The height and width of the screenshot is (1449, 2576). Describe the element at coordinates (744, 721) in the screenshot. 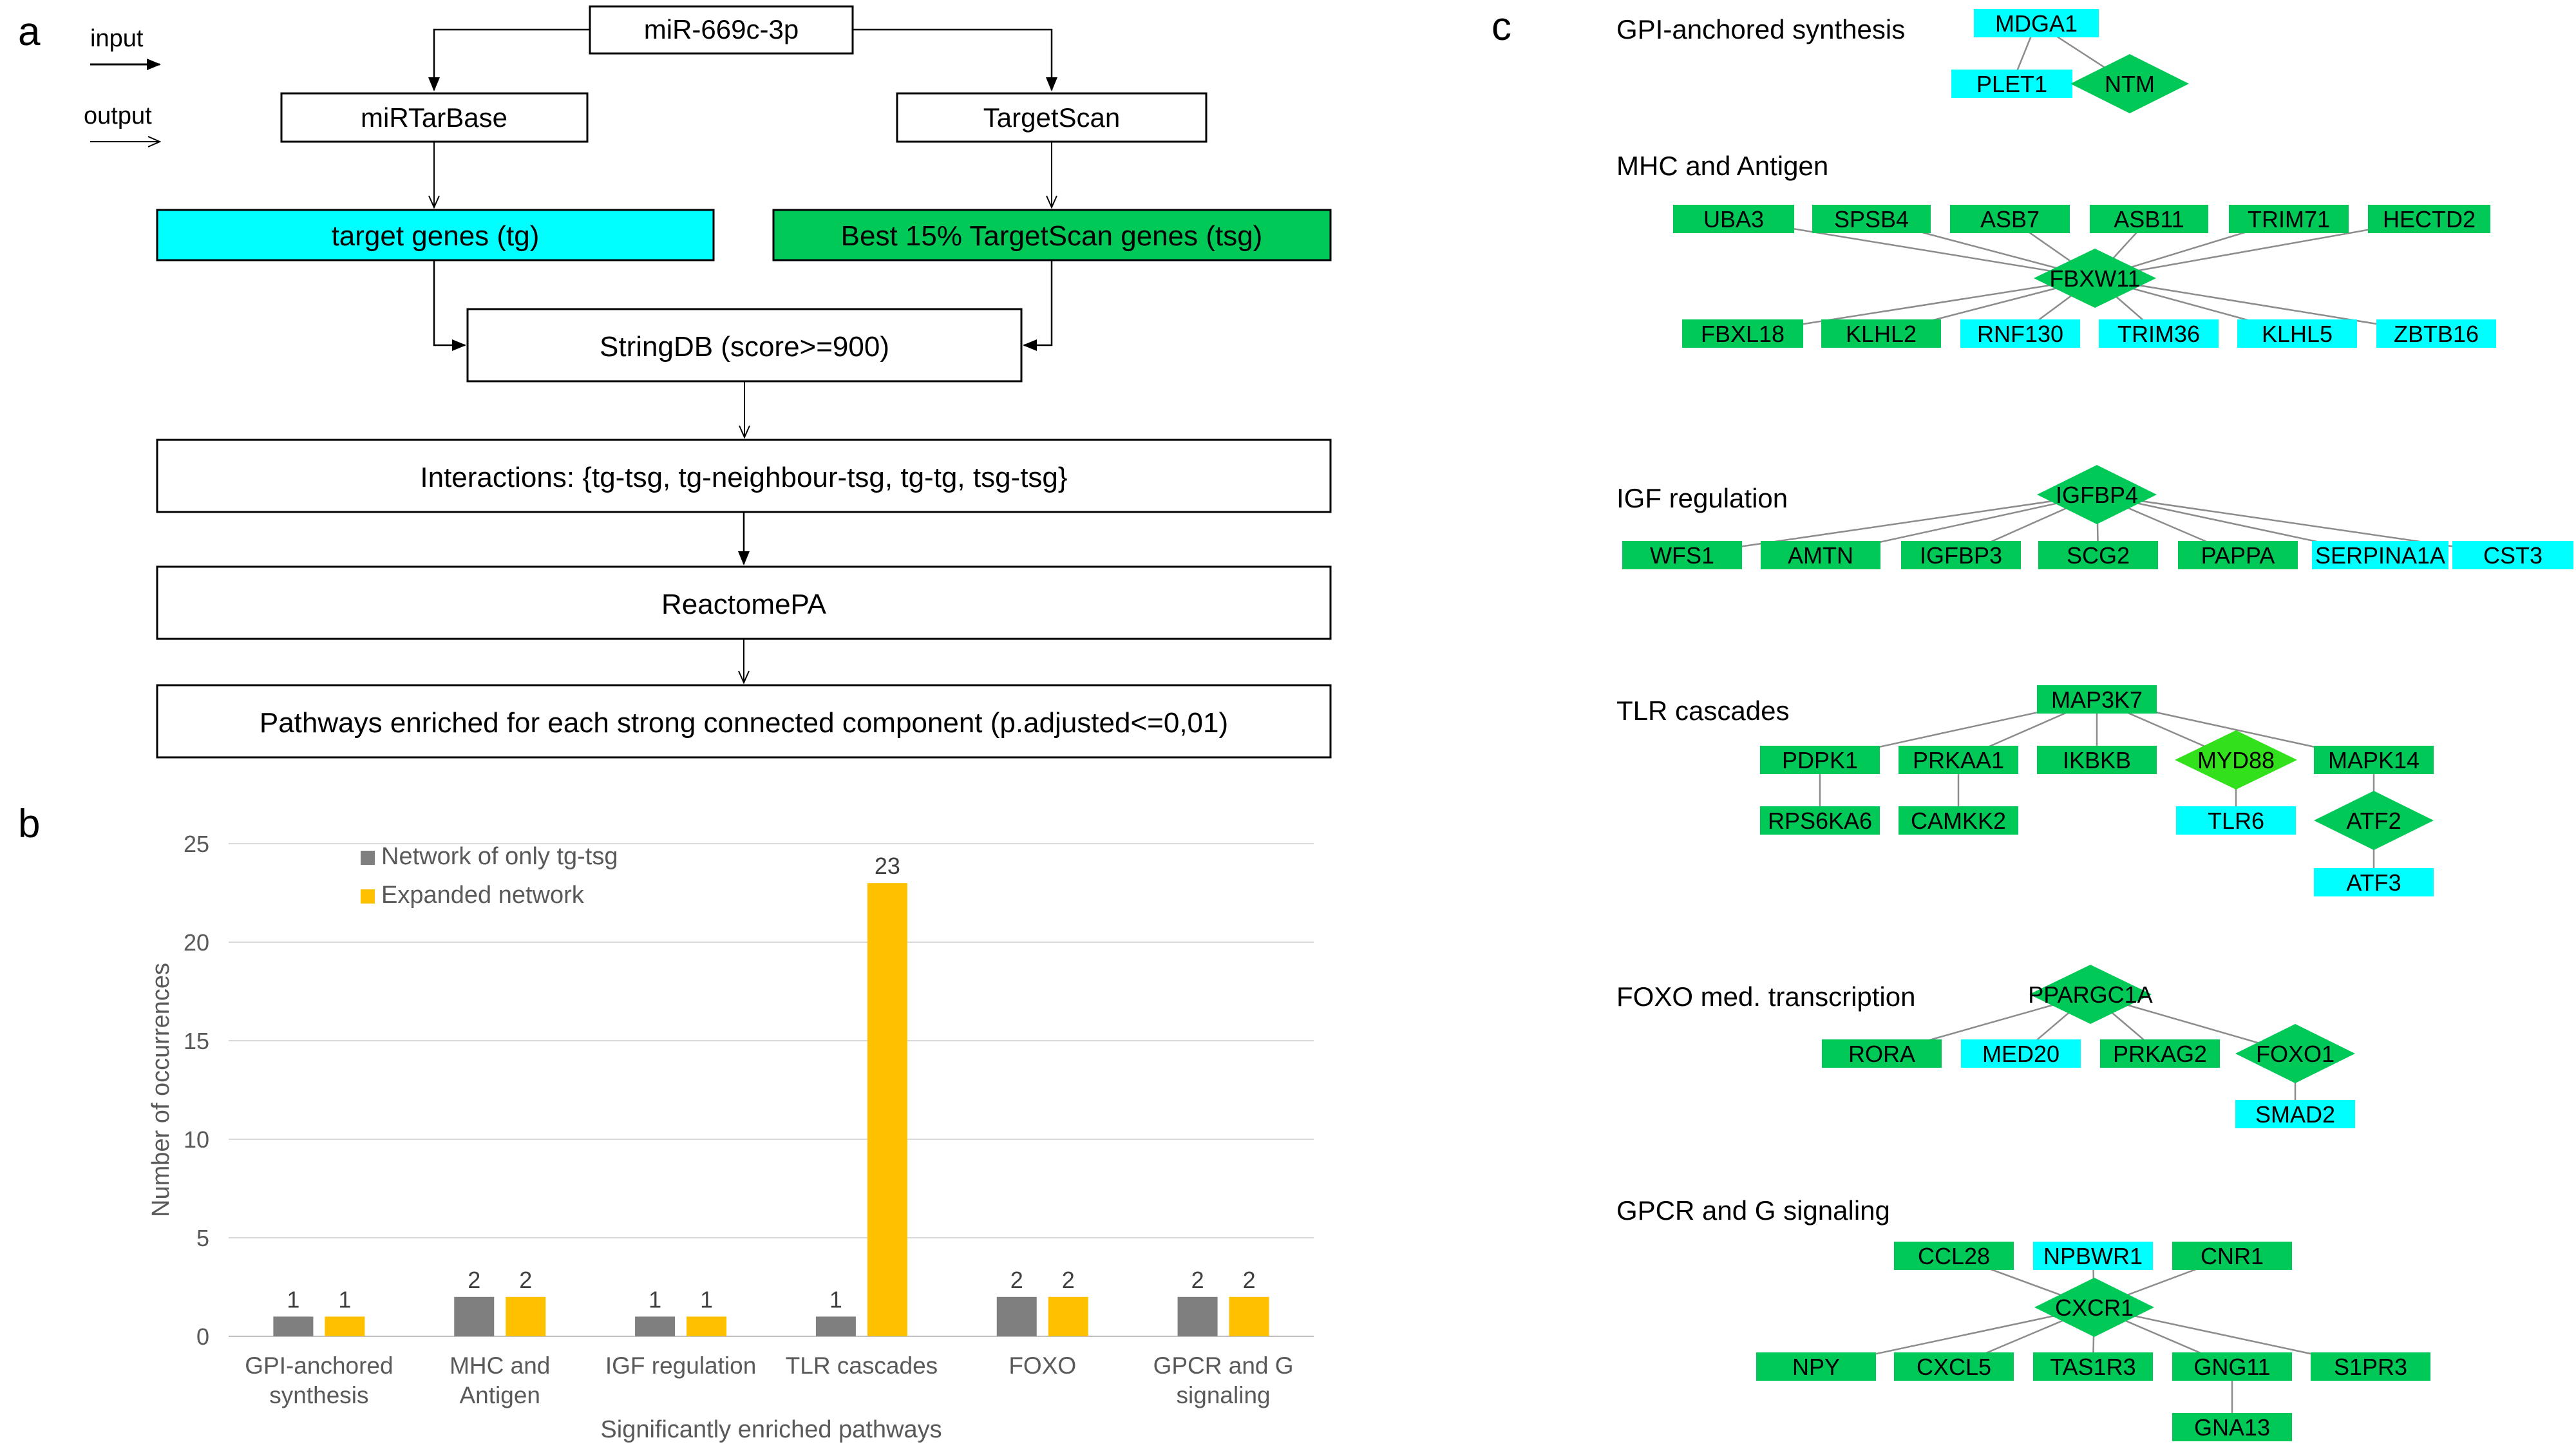

I see `pathways-box` at that location.